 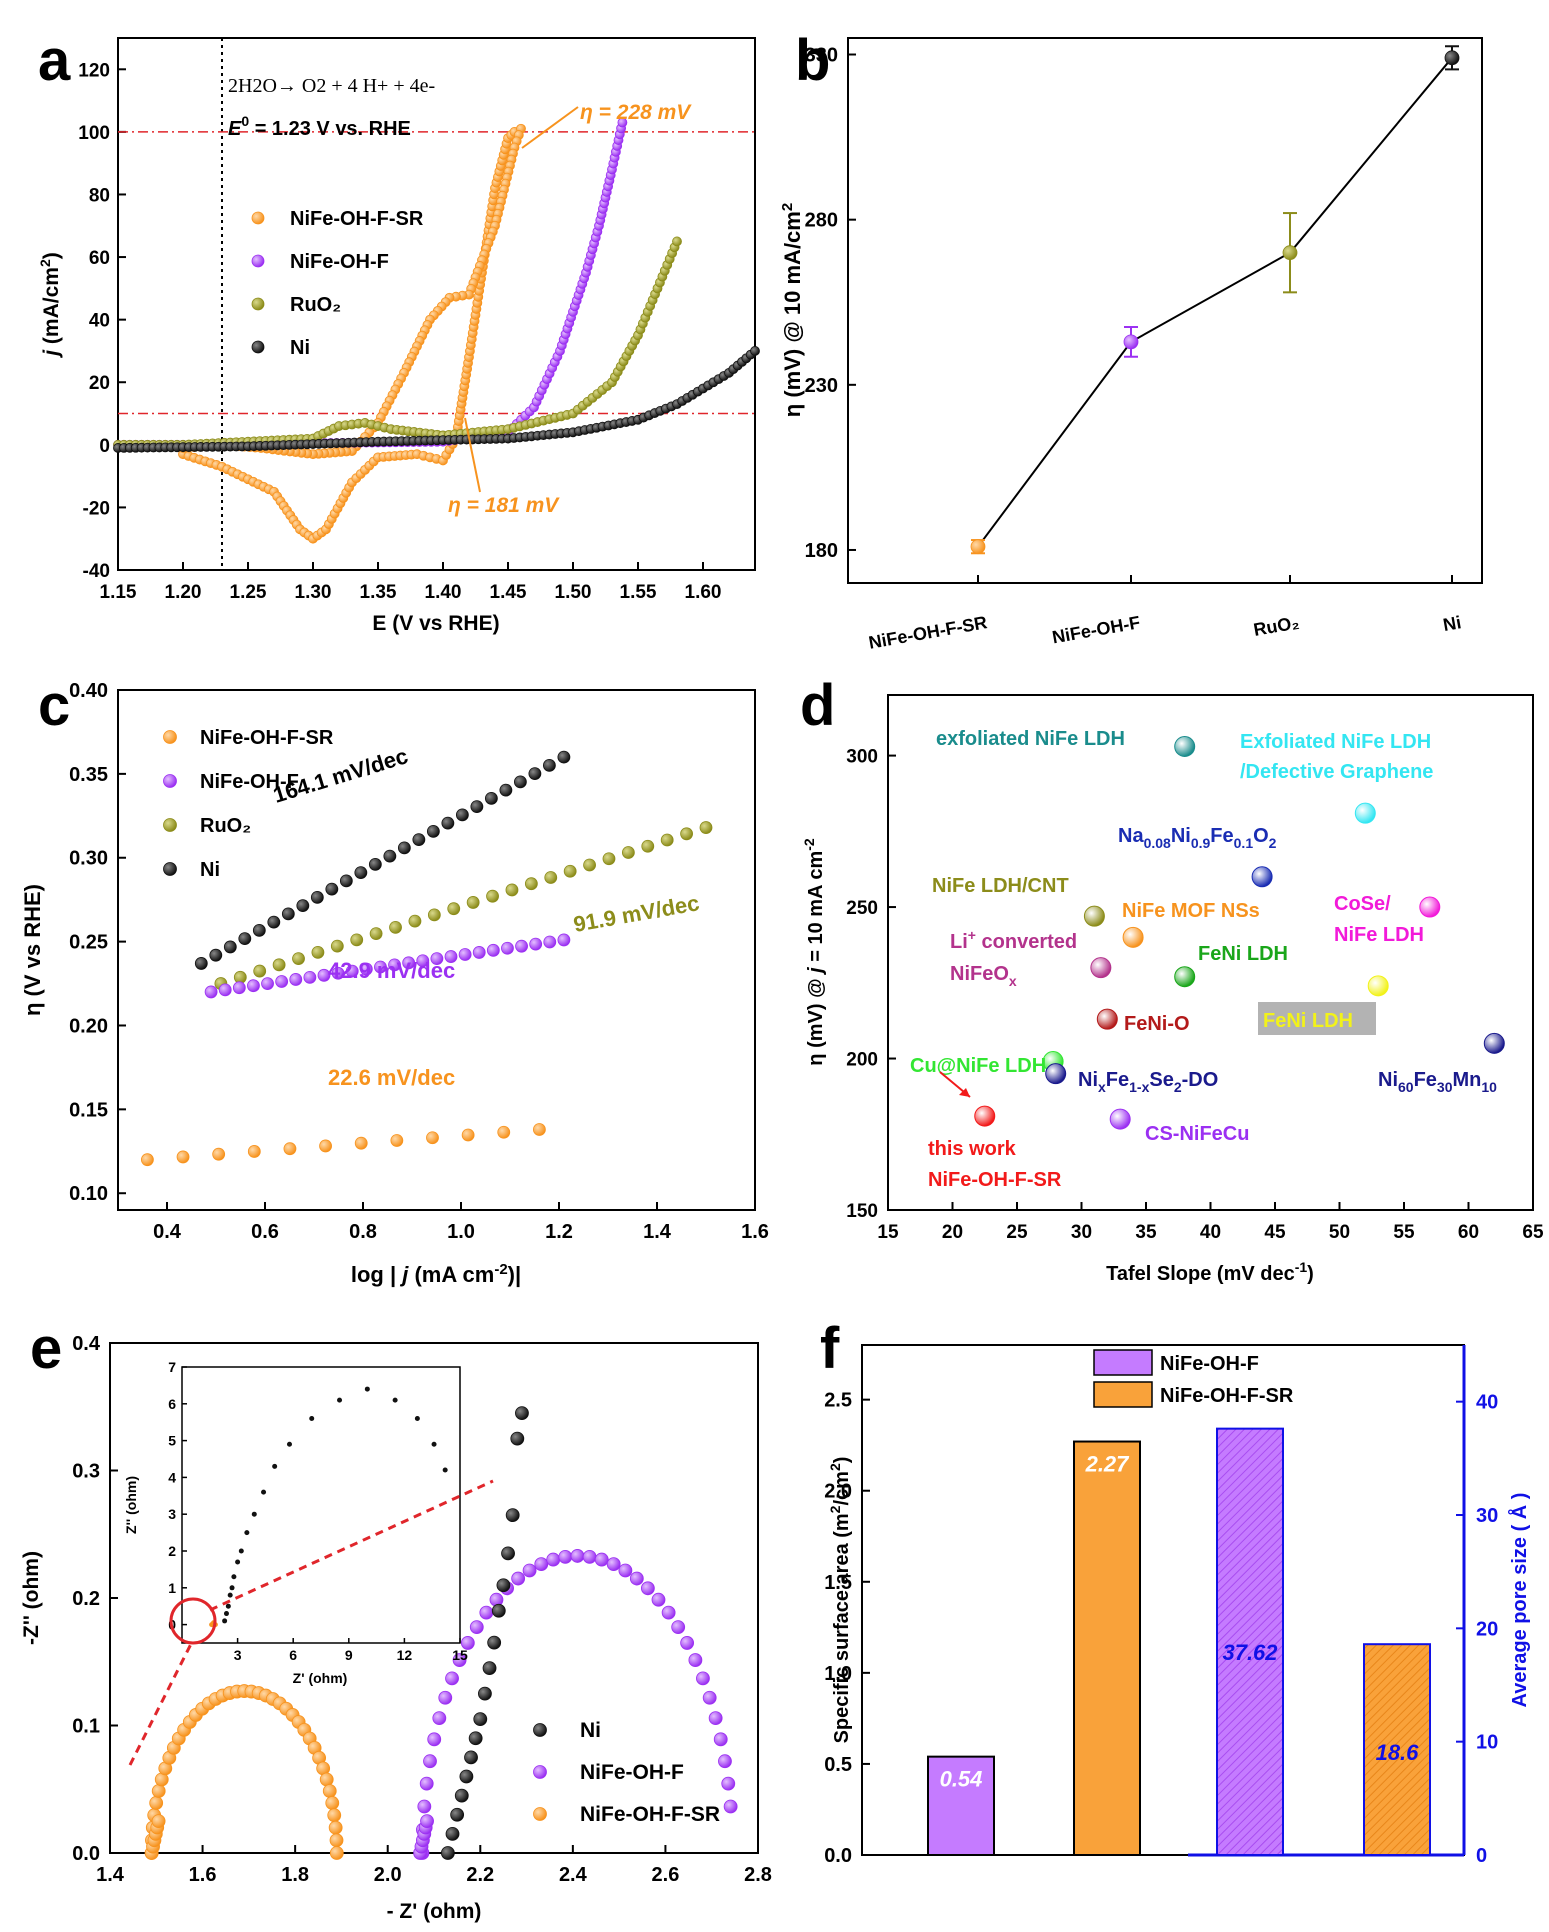 I want to click on a-ytick-label: 40, so click(x=99, y=321).